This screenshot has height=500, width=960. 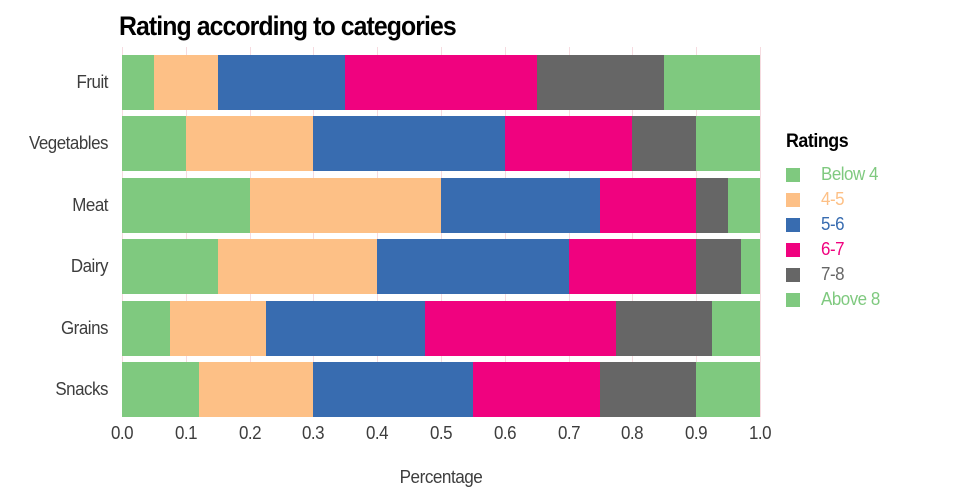 I want to click on y-axis-labels: Fruit Vegetables Meat Dairy Grains Snacks, so click(x=54, y=236).